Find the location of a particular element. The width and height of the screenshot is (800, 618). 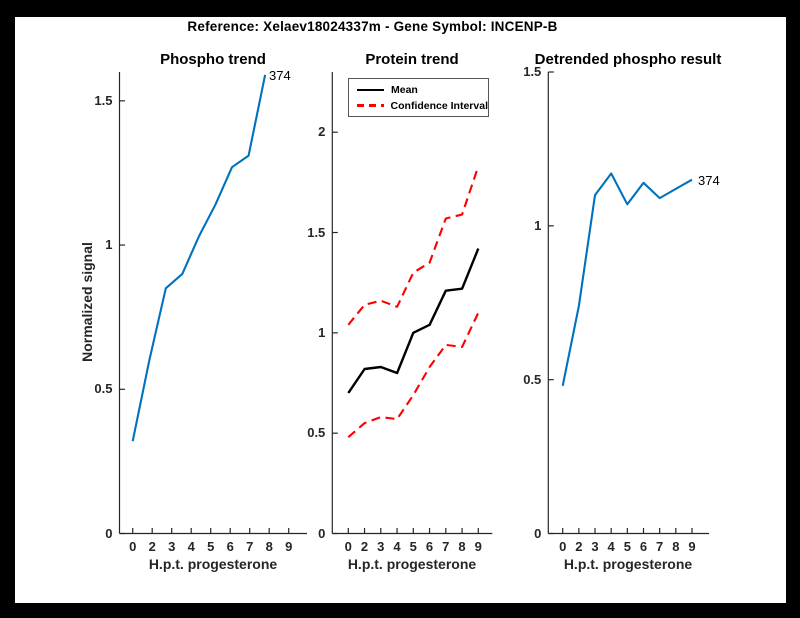

legend-entry-mean: Mean is located at coordinates (422, 90).